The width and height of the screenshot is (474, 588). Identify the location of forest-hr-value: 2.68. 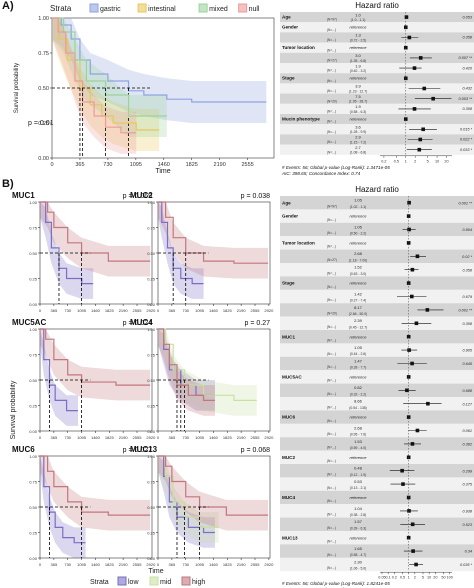
(358, 253).